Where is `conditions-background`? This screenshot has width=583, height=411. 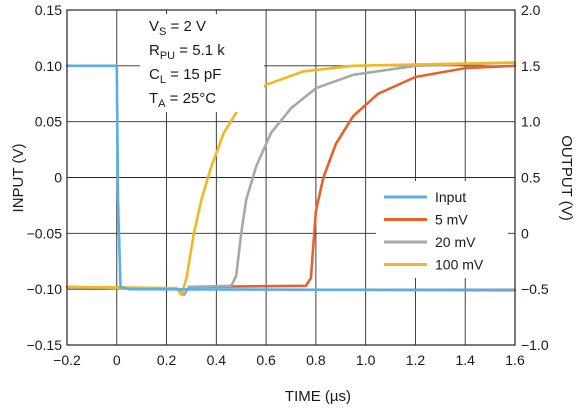 conditions-background is located at coordinates (202, 63).